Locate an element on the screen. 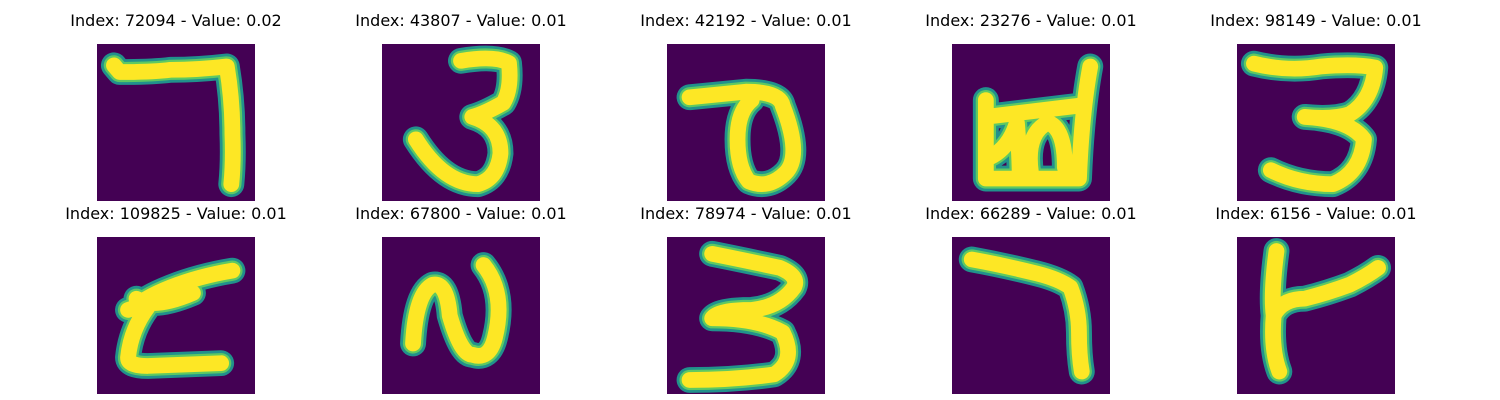 This screenshot has width=1500, height=400. panel-title: Index: 23276 - Value: 0.01 is located at coordinates (1031, 20).